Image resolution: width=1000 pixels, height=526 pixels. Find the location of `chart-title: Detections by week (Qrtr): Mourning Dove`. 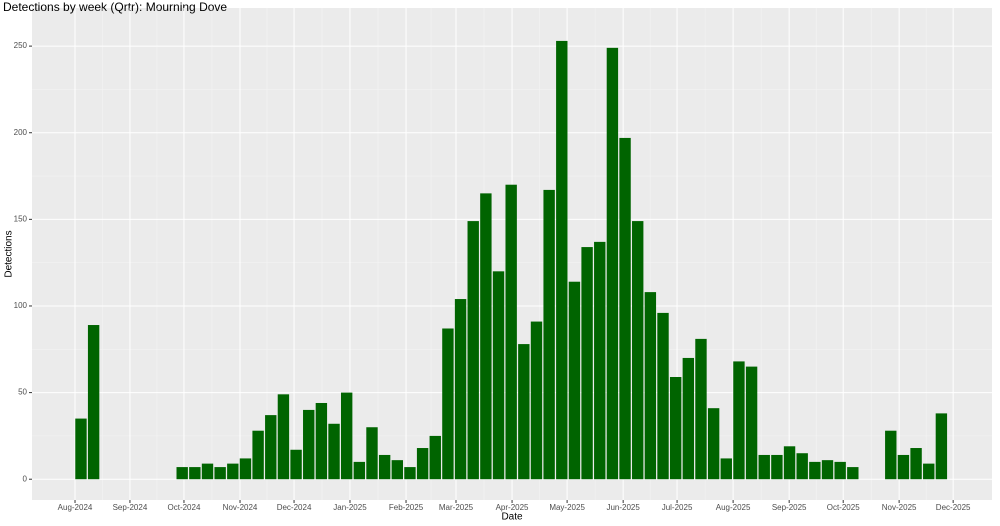

chart-title: Detections by week (Qrtr): Mourning Dove is located at coordinates (115, 7).